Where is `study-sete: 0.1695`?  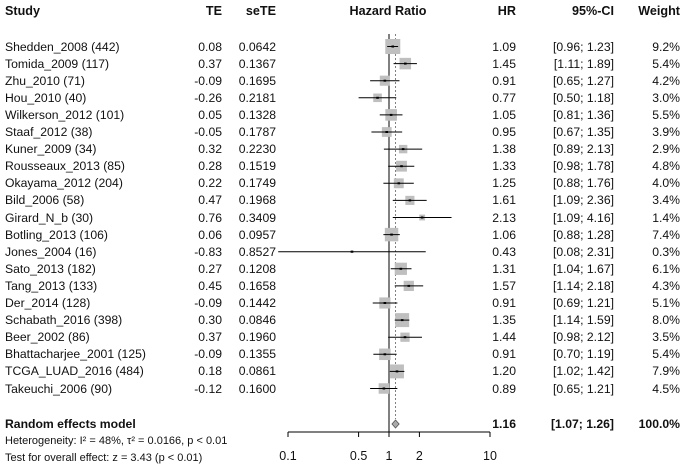 study-sete: 0.1695 is located at coordinates (257, 80).